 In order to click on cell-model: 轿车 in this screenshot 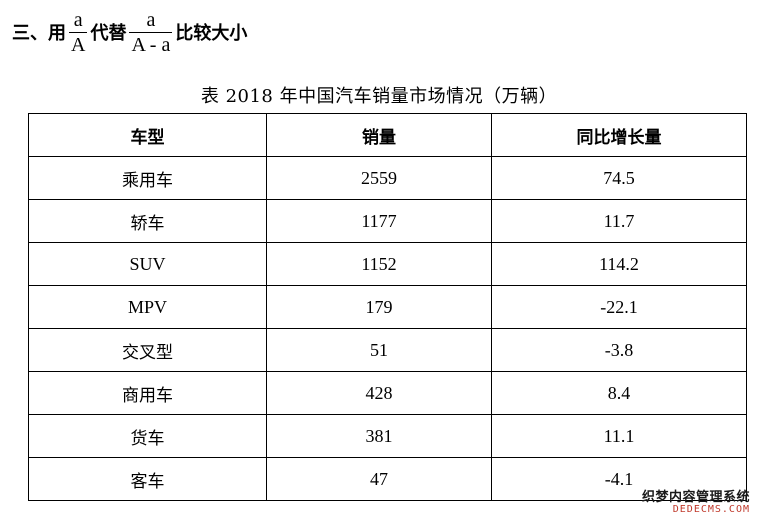, I will do `click(147, 221)`.